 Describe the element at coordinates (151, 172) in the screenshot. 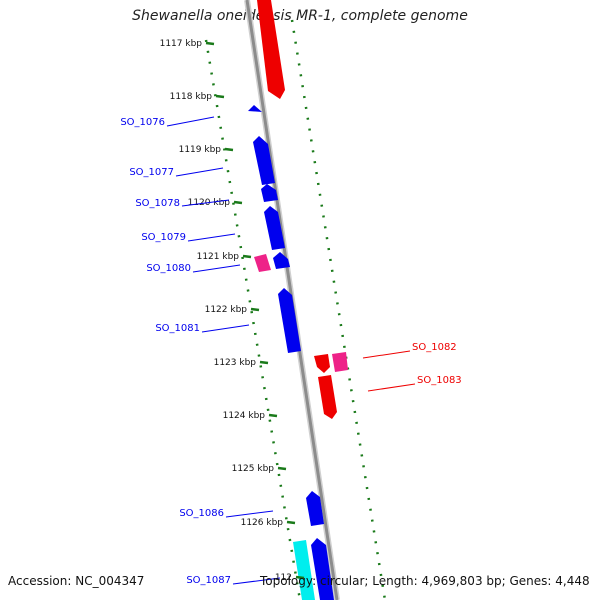

I see `gene-label: SO_1077` at that location.